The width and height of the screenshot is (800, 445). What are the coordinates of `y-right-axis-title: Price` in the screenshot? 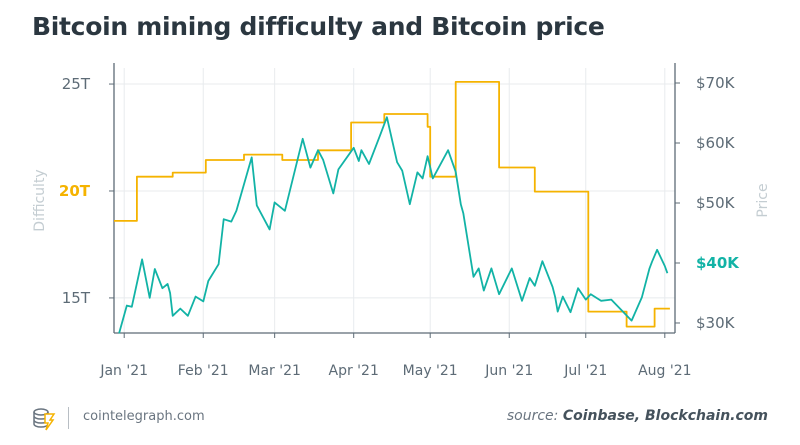 It's located at (763, 200).